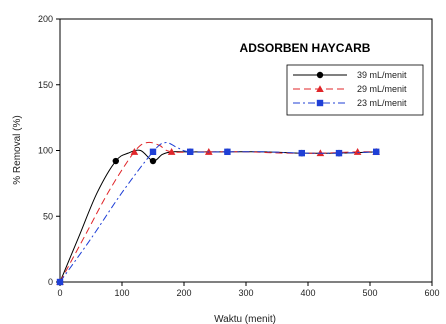 The height and width of the screenshot is (324, 446). I want to click on x-axis-title: Waktu (menit), so click(245, 319).